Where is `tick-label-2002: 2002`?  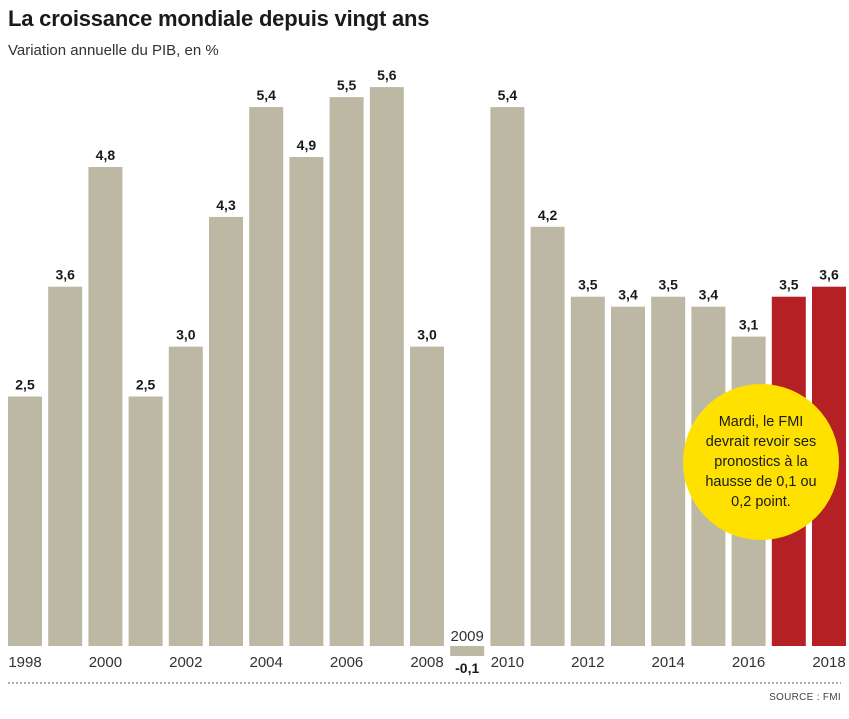
tick-label-2002: 2002 is located at coordinates (185, 662).